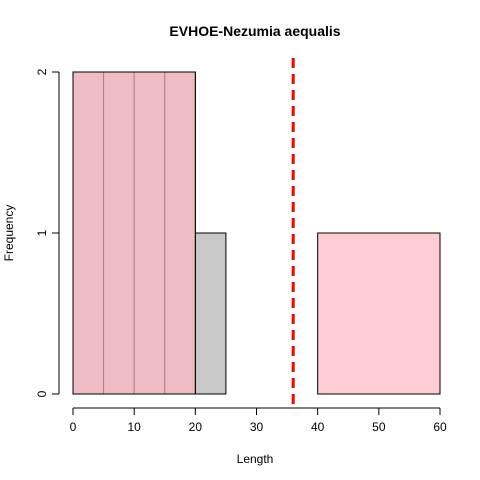 Image resolution: width=480 pixels, height=480 pixels. Describe the element at coordinates (257, 427) in the screenshot. I see `x-tick-label-3: 30` at that location.